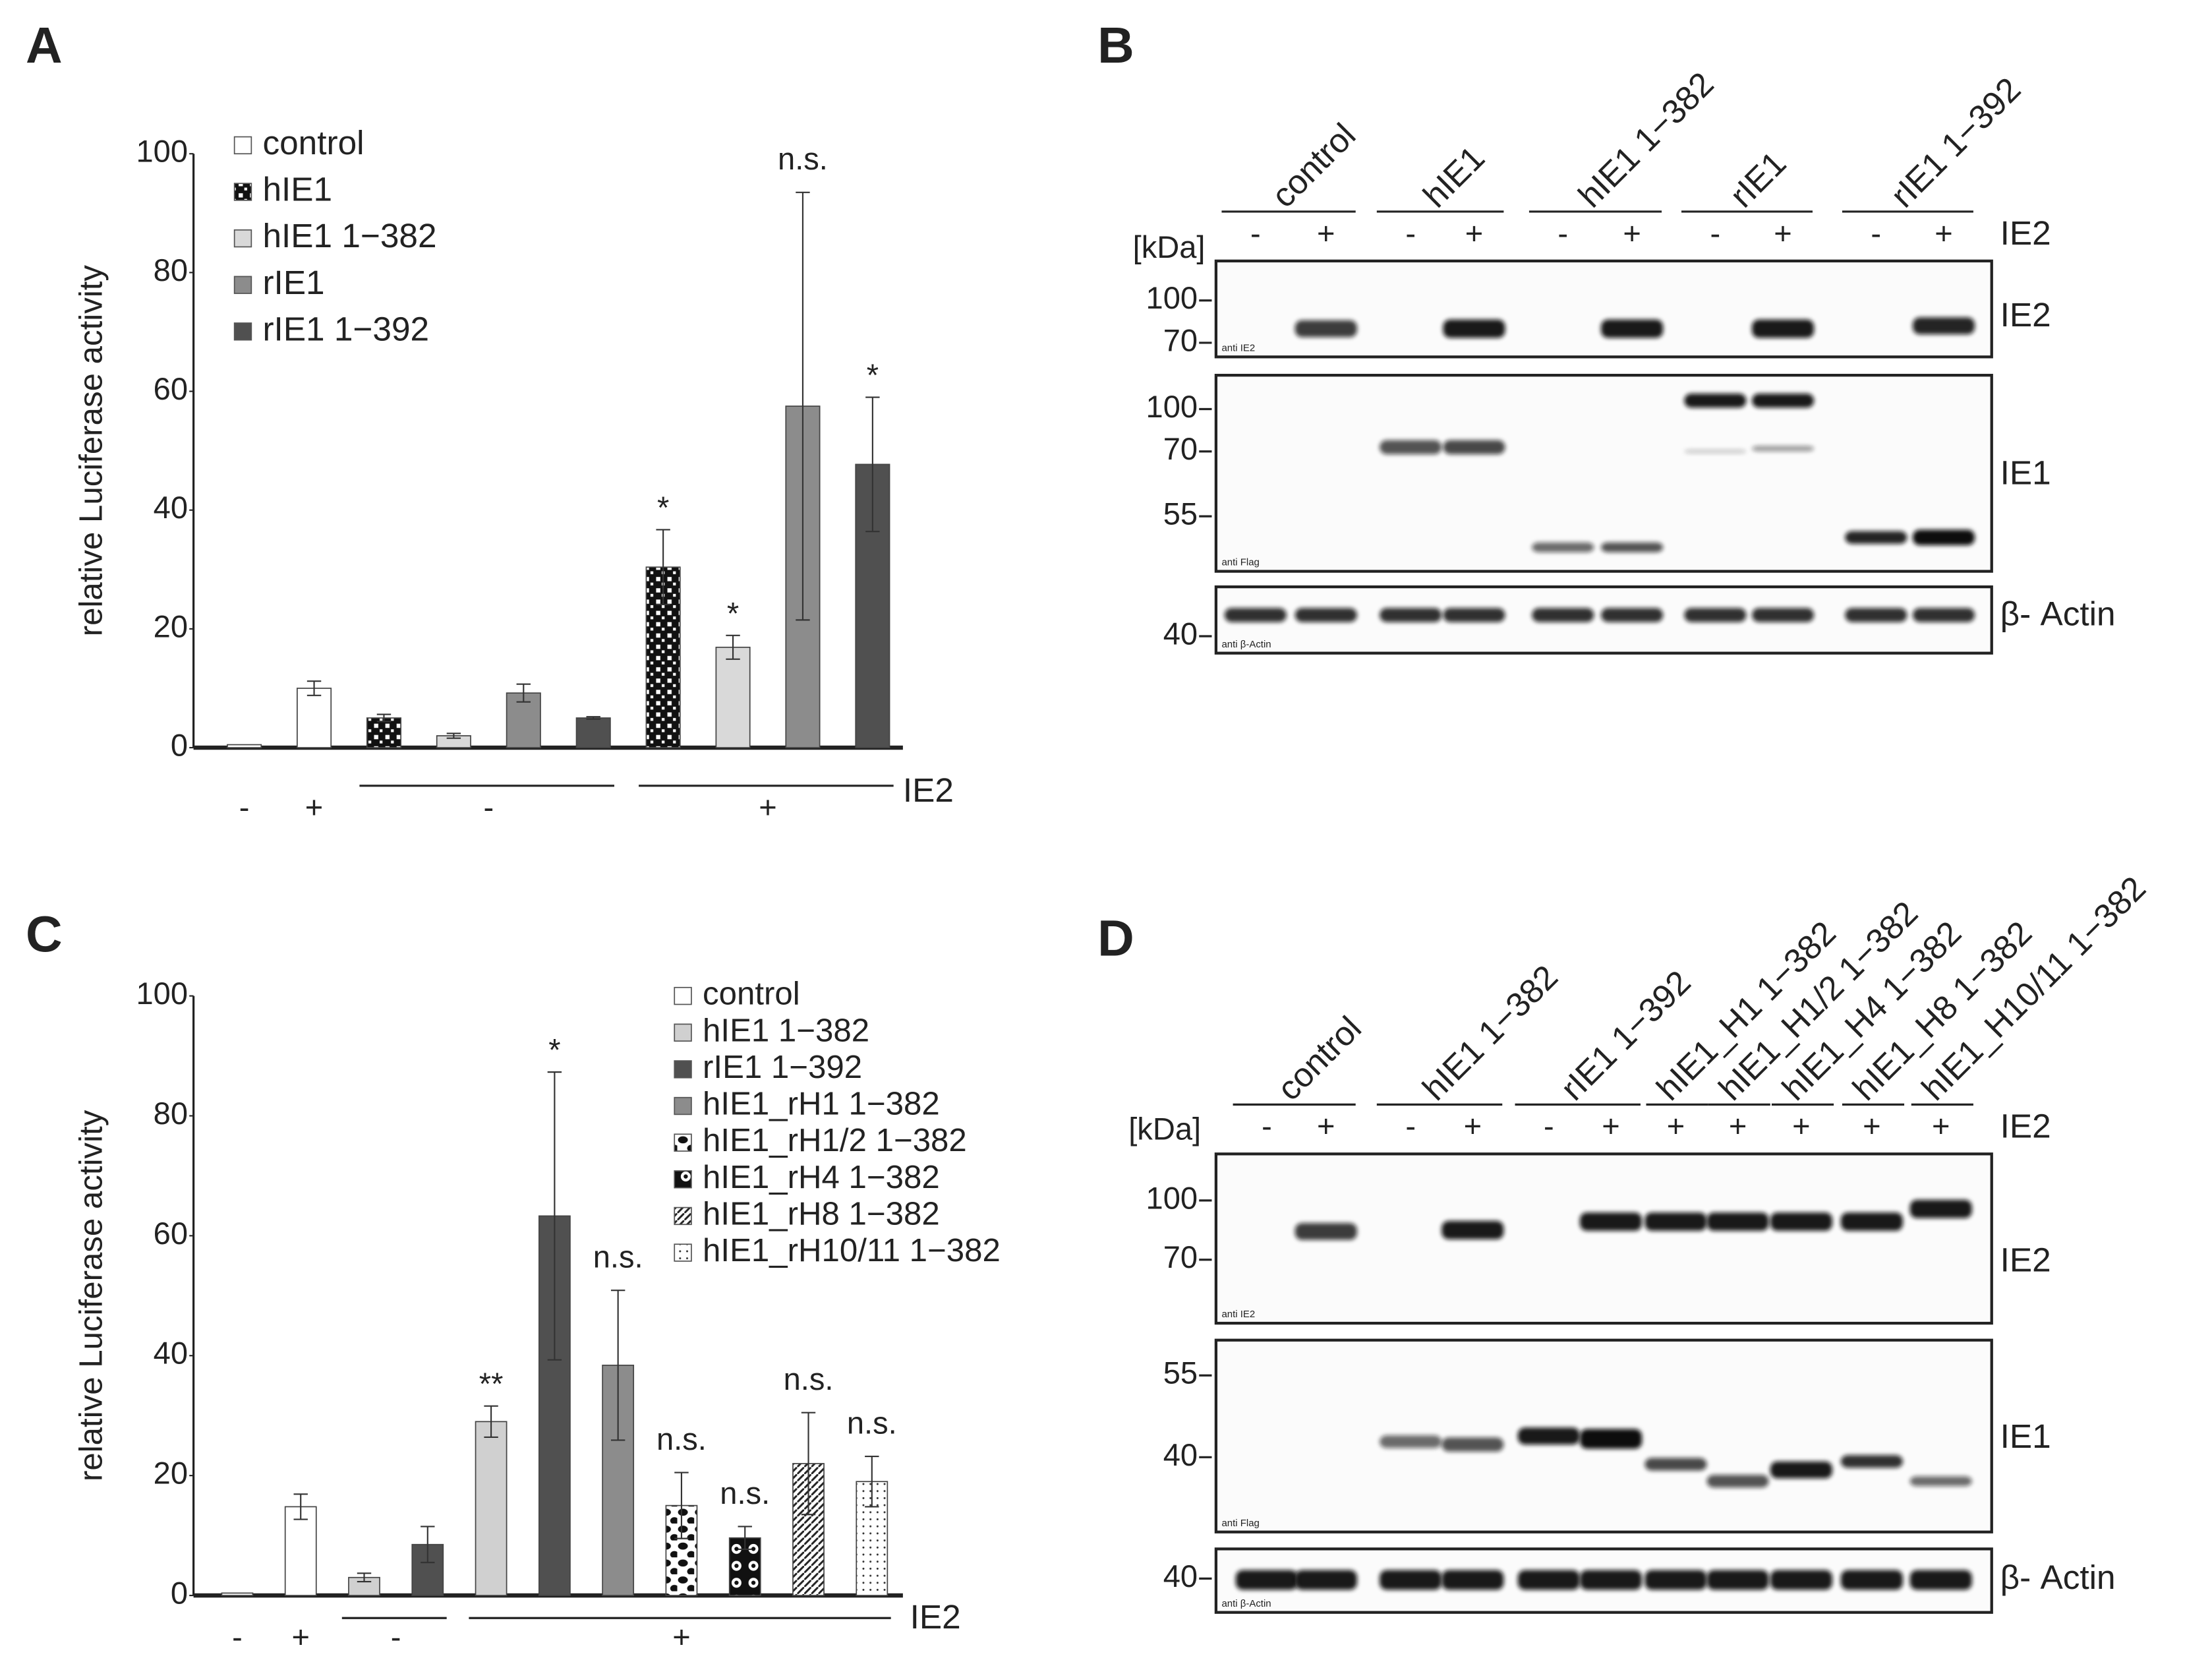 Image resolution: width=2212 pixels, height=1666 pixels. What do you see at coordinates (2058, 614) in the screenshot?
I see `membrane-label: β- Actin` at bounding box center [2058, 614].